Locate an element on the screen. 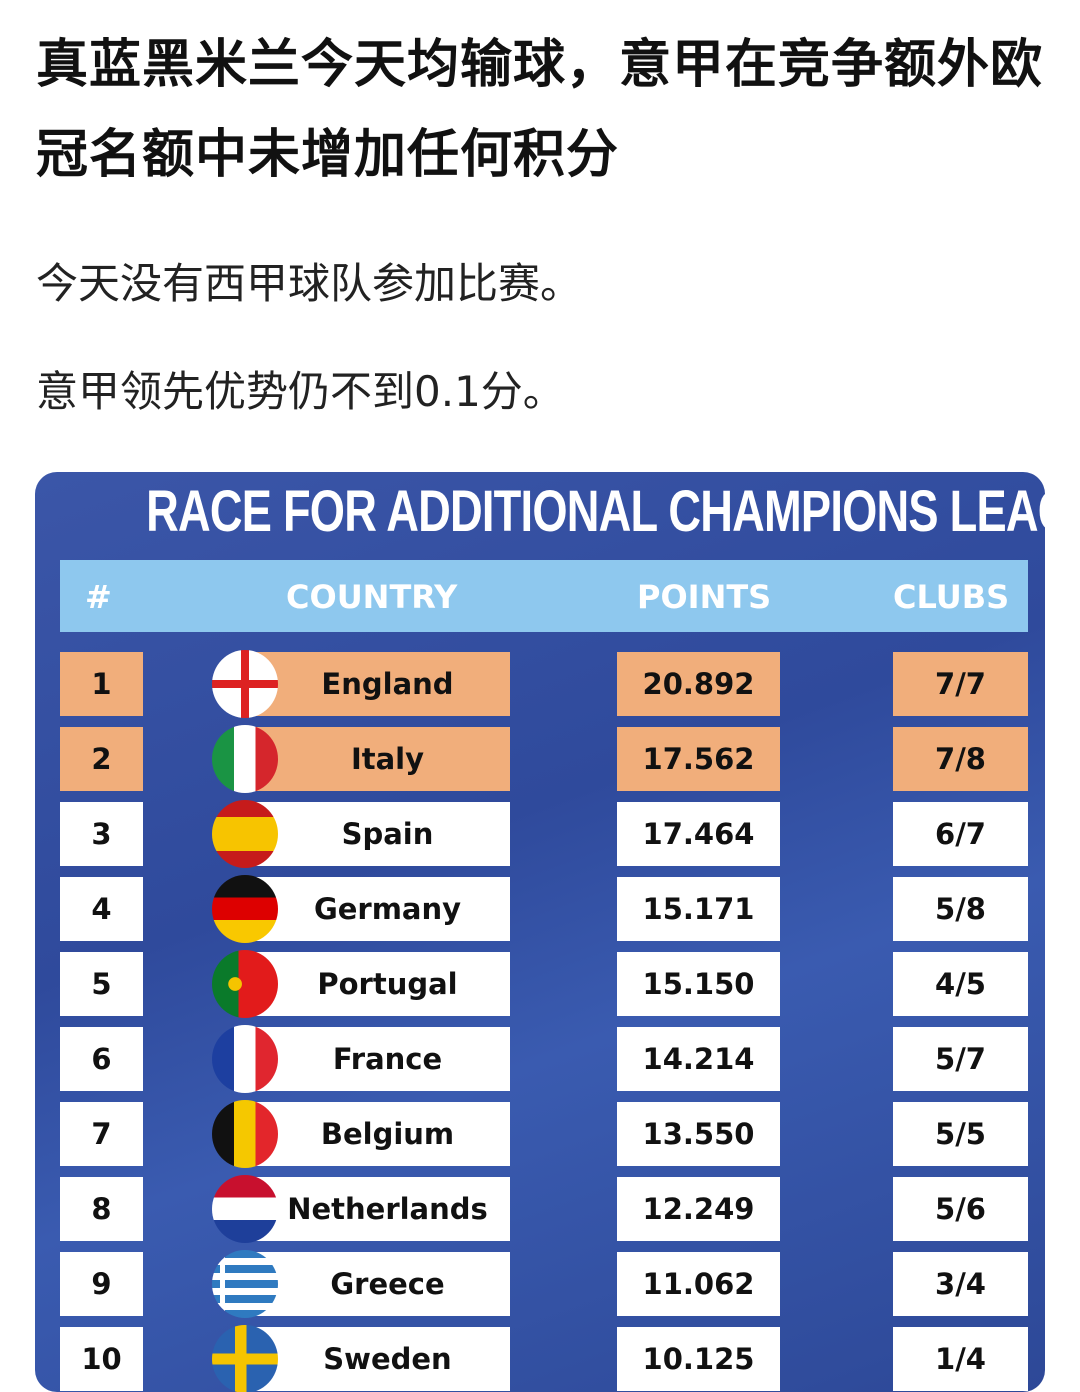  rank-cell: 1 is located at coordinates (101, 684).